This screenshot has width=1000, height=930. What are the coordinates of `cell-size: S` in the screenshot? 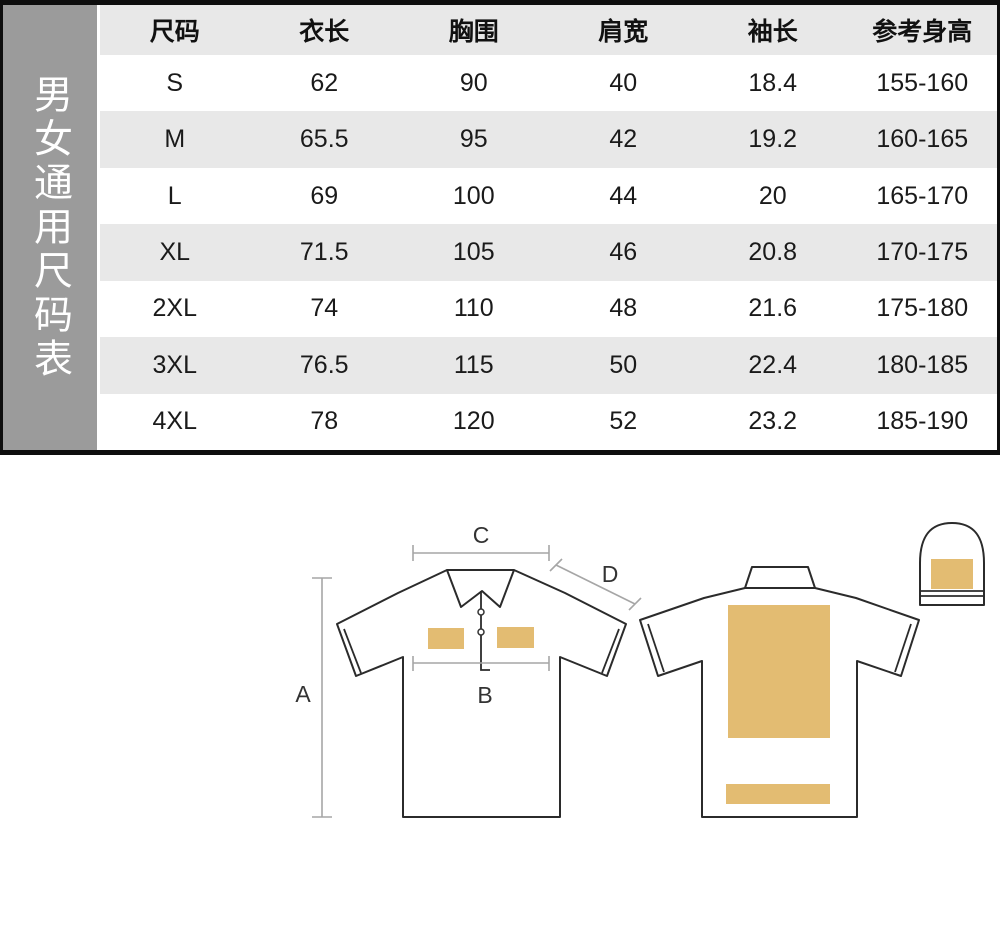 It's located at (175, 82).